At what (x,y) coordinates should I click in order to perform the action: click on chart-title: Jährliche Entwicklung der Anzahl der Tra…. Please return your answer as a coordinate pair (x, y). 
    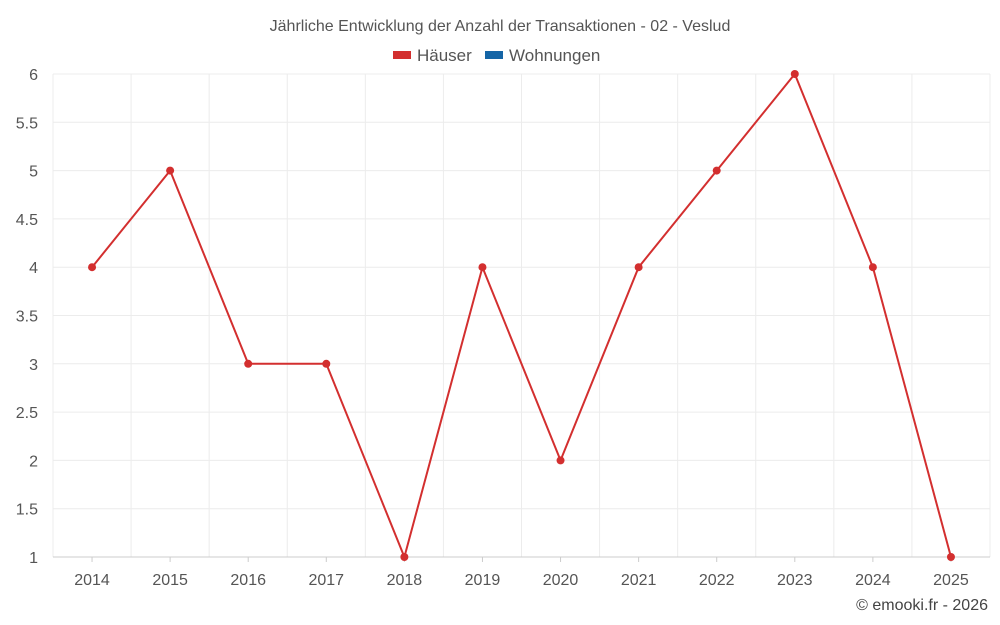
    Looking at the image, I should click on (500, 26).